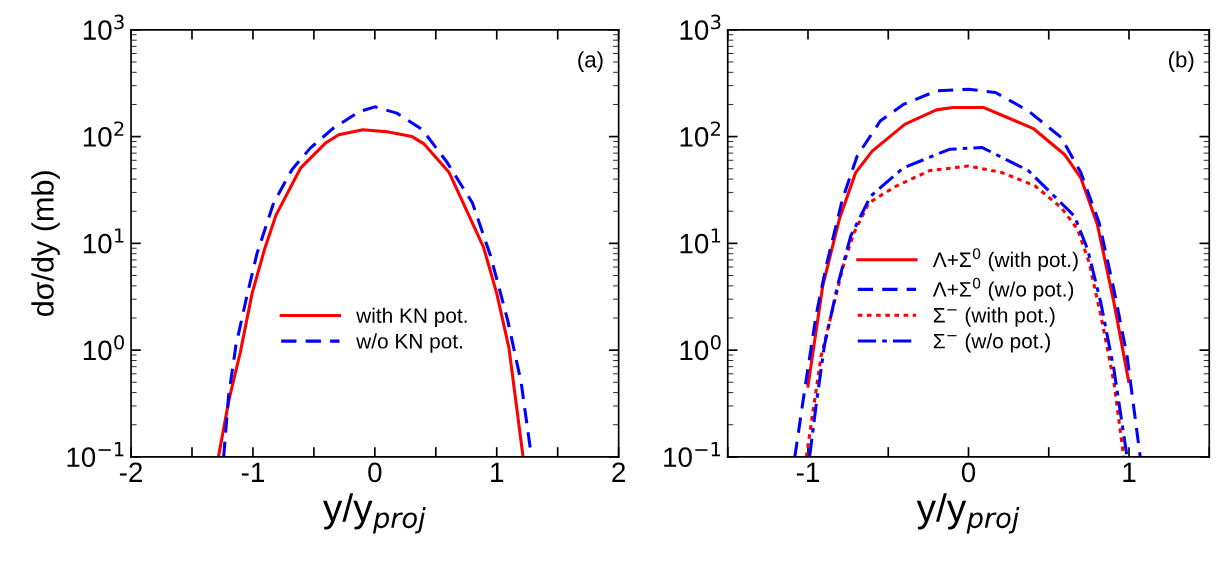 This screenshot has width=1219, height=585. I want to click on annotation: (b), so click(1181, 61).